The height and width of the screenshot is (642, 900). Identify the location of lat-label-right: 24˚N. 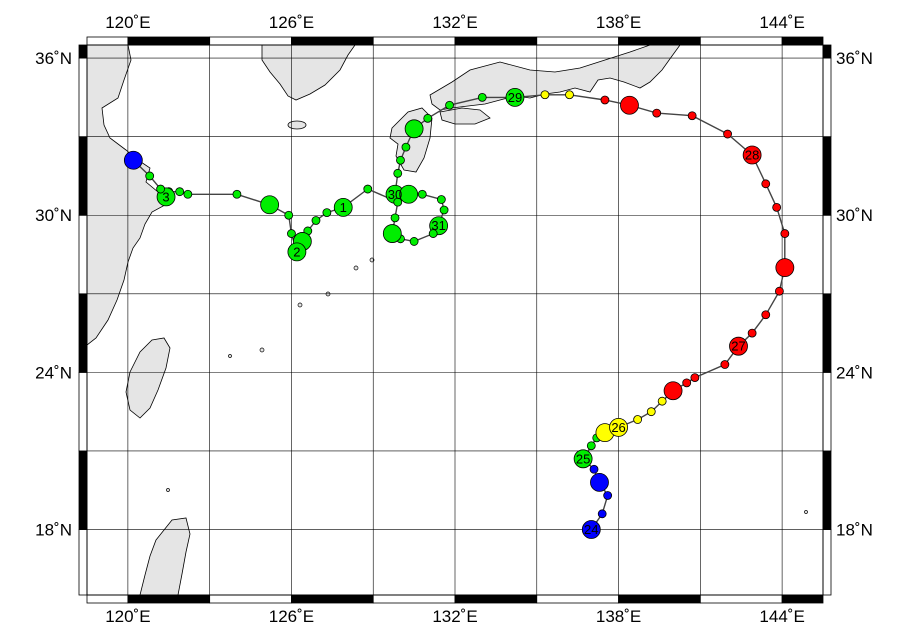
(854, 372).